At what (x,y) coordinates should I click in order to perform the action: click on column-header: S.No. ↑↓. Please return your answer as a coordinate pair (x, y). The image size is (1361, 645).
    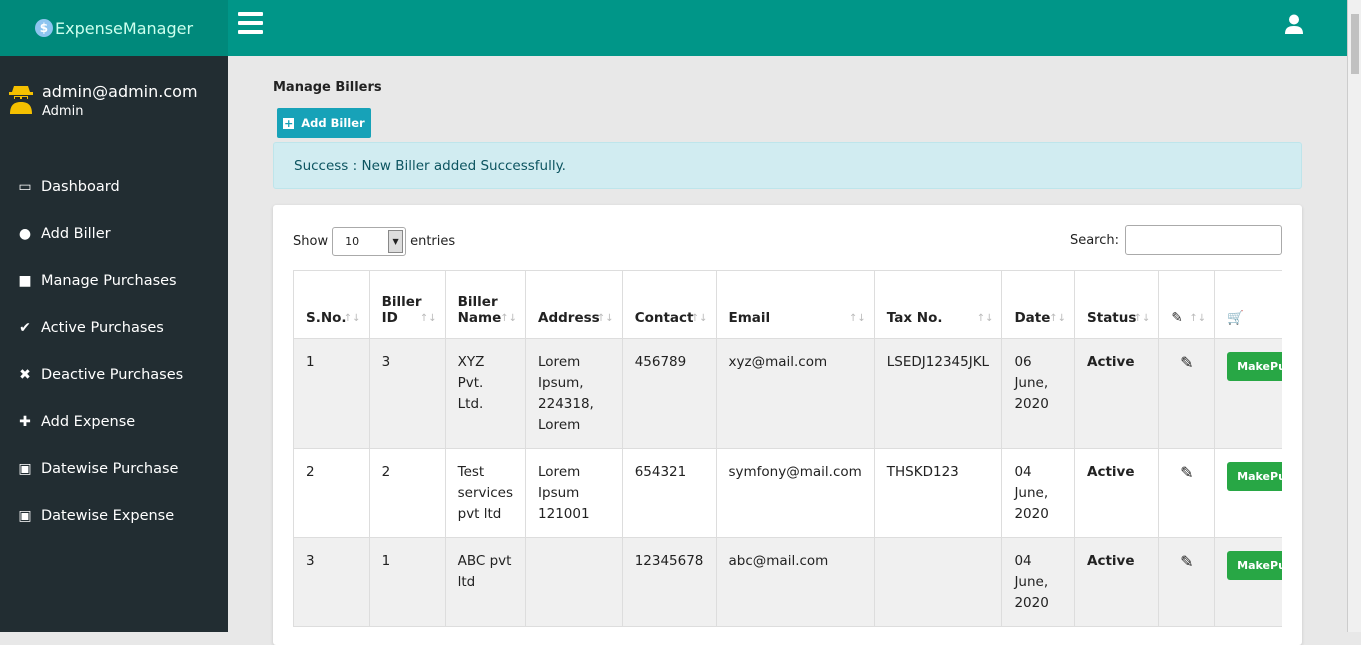
    Looking at the image, I should click on (331, 304).